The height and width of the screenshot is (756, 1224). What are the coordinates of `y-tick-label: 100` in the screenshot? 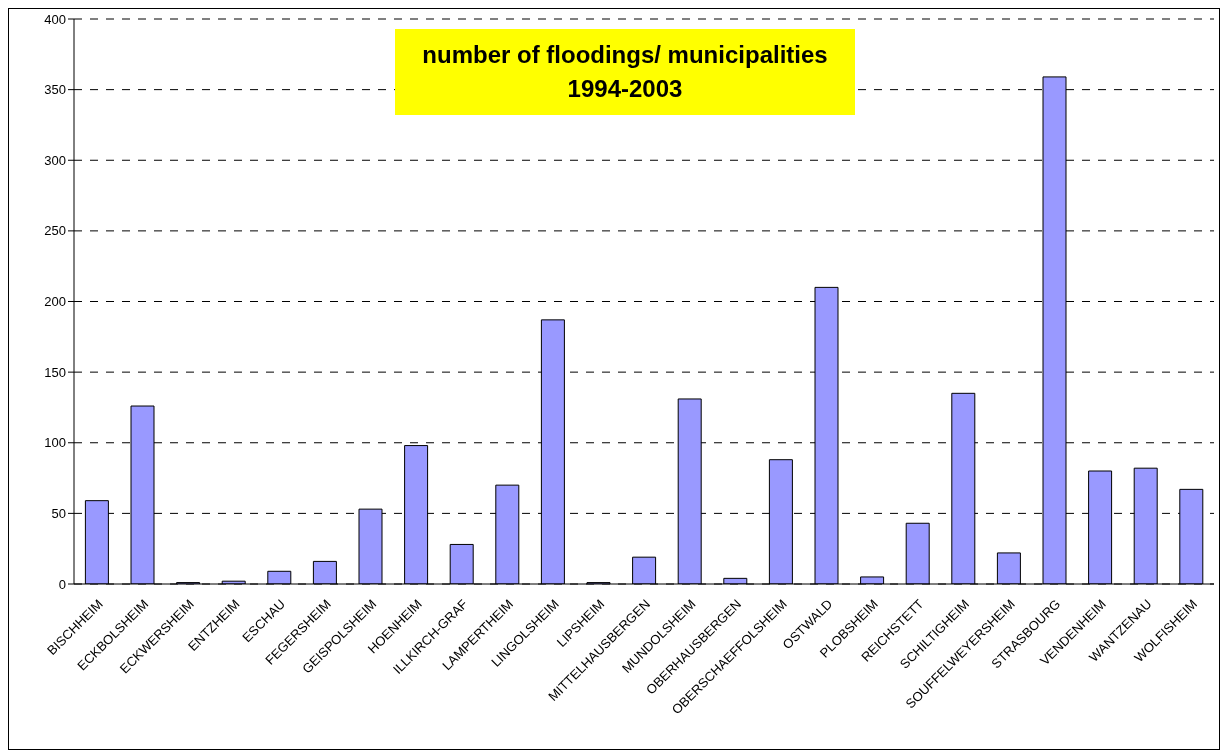 It's located at (55, 443).